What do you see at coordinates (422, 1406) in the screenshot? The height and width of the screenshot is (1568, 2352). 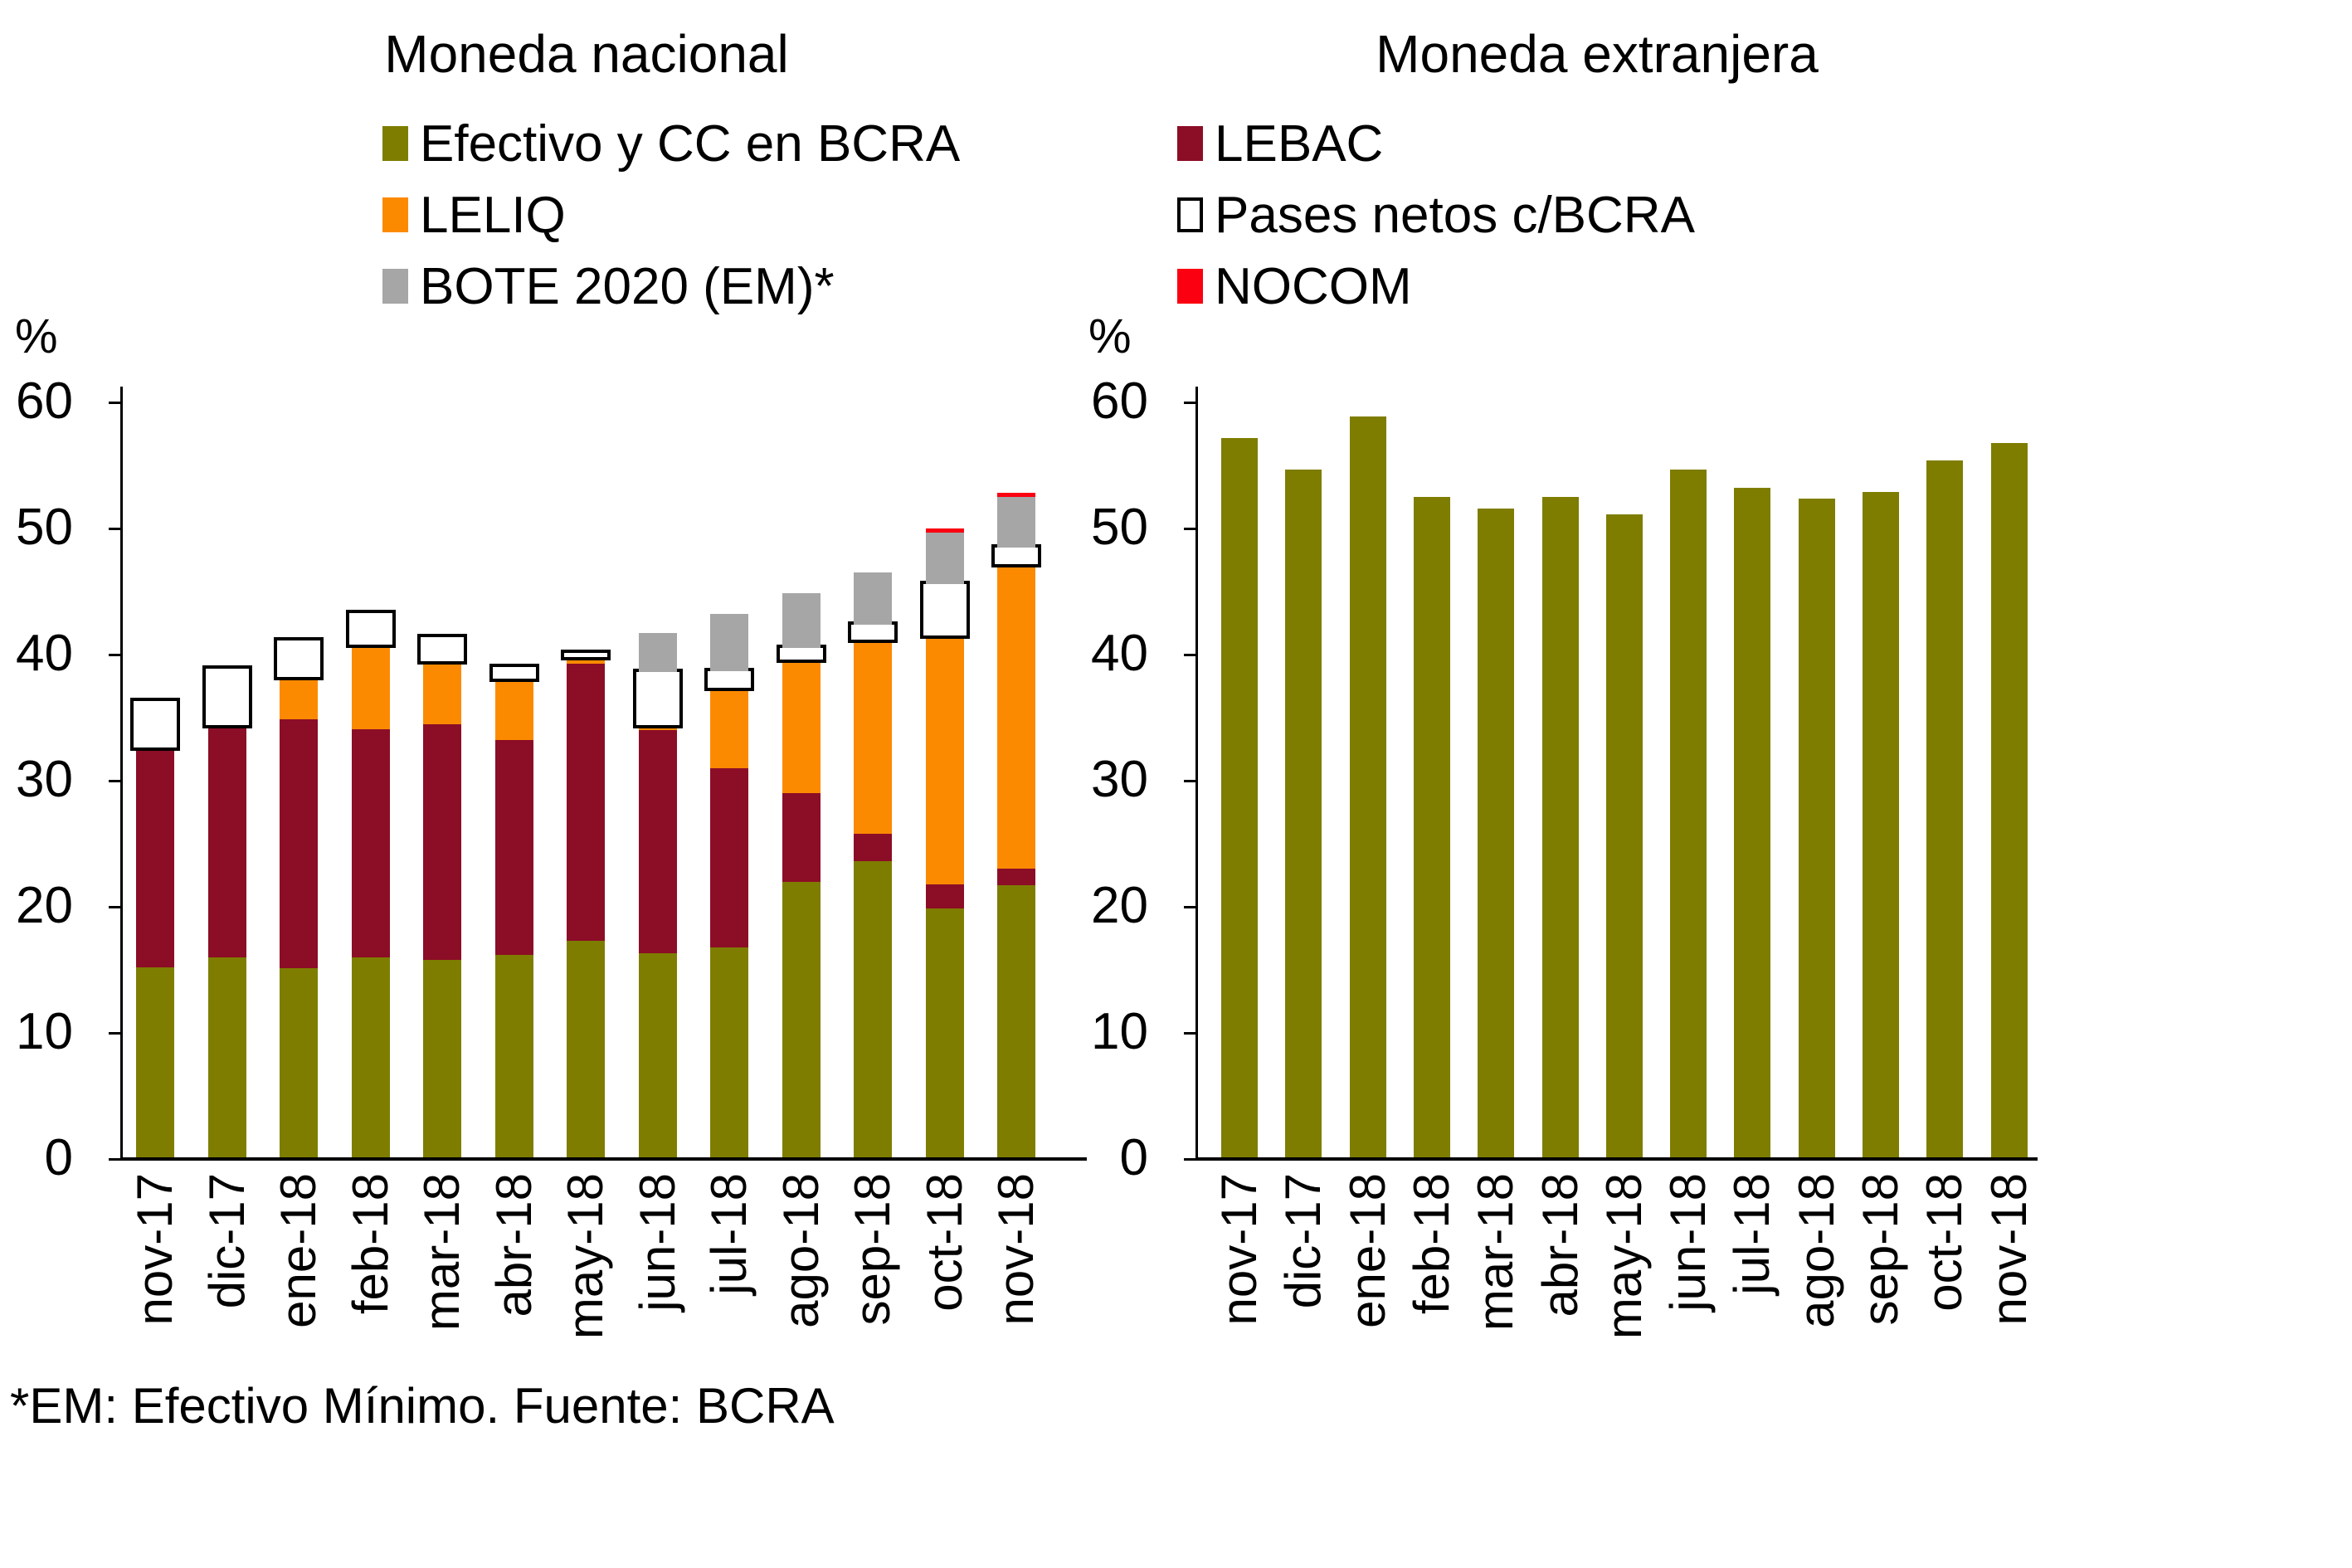 I see `footnote-source: *EM: Efectivo Mínimo. Fuente: BCRA` at bounding box center [422, 1406].